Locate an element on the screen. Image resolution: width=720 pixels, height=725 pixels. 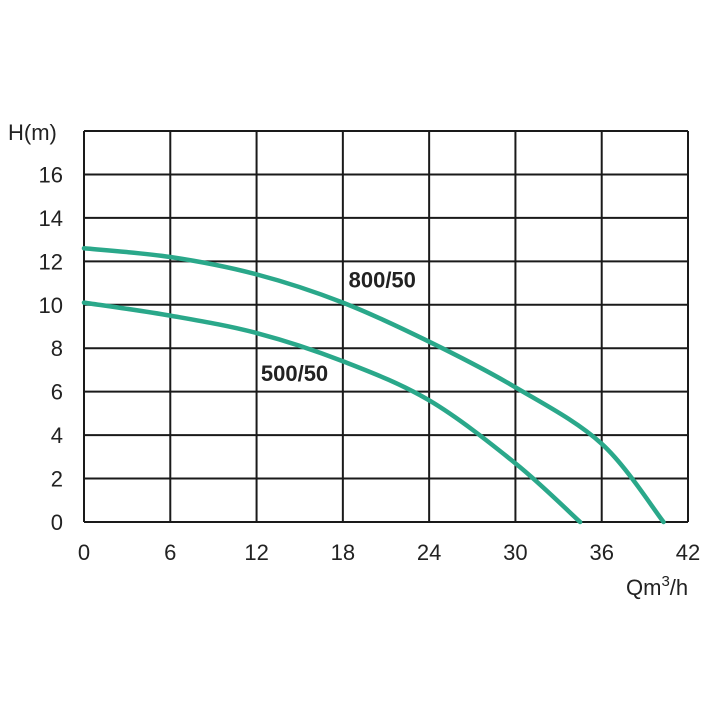
x-tick-label-4: 24 is located at coordinates (429, 552).